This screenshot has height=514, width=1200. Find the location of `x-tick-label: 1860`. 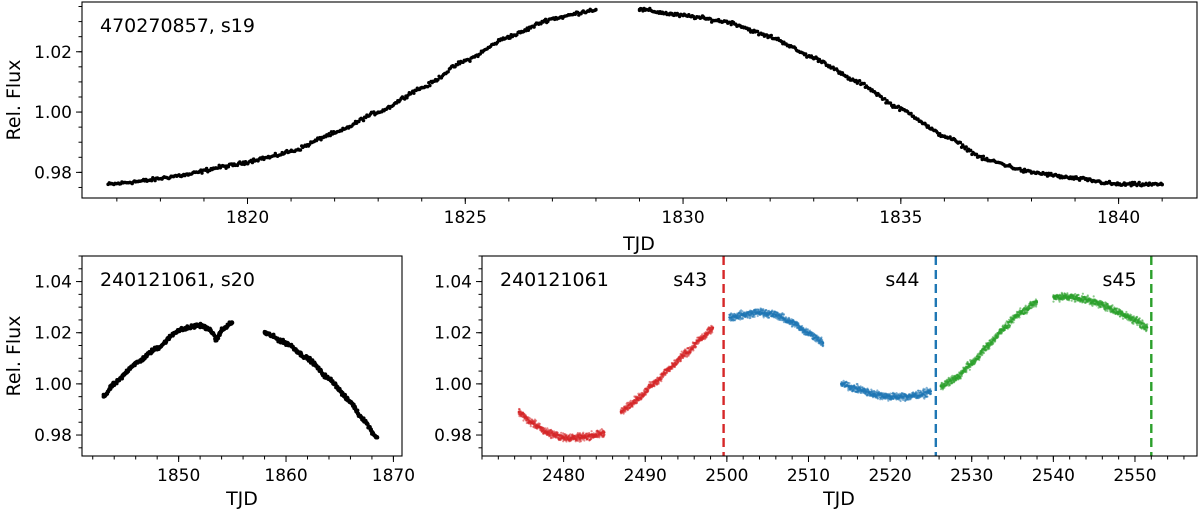

x-tick-label: 1860 is located at coordinates (285, 476).